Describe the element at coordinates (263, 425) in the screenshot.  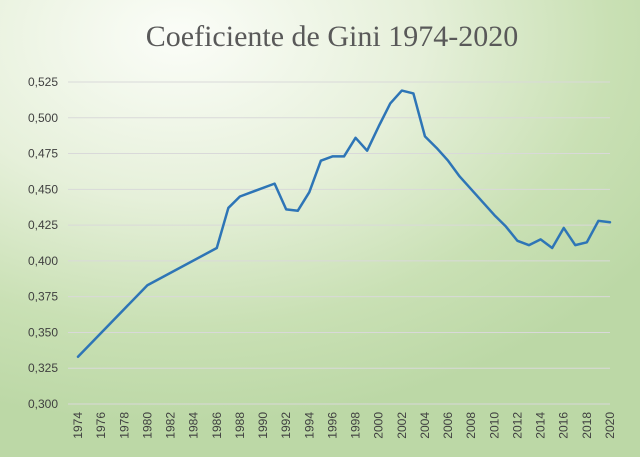
I see `x-tick-label: 1990` at that location.